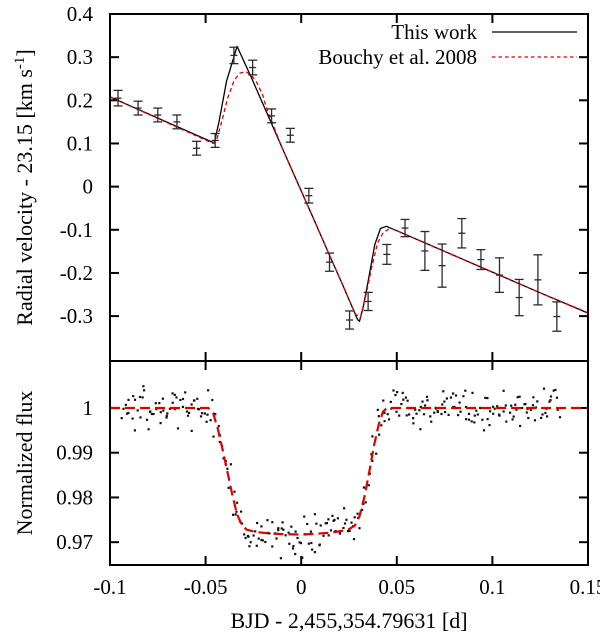 This screenshot has height=638, width=600. What do you see at coordinates (348, 620) in the screenshot?
I see `x-axis-title: BJD - 2,455,354.79631 [d]` at bounding box center [348, 620].